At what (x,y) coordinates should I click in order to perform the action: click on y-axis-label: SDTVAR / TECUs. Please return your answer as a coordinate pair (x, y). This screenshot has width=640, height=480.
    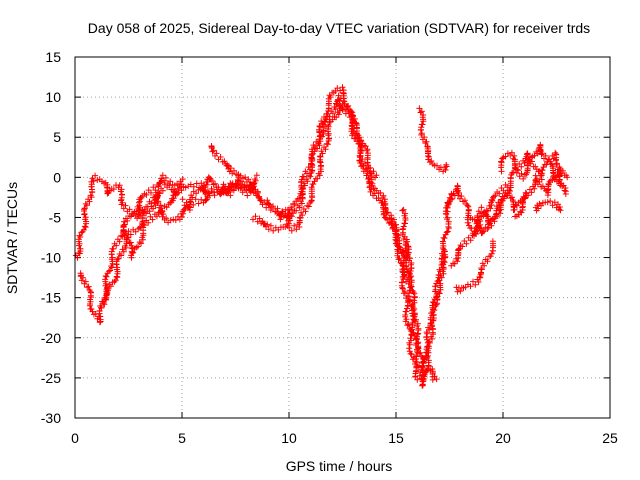
    Looking at the image, I should click on (12, 238).